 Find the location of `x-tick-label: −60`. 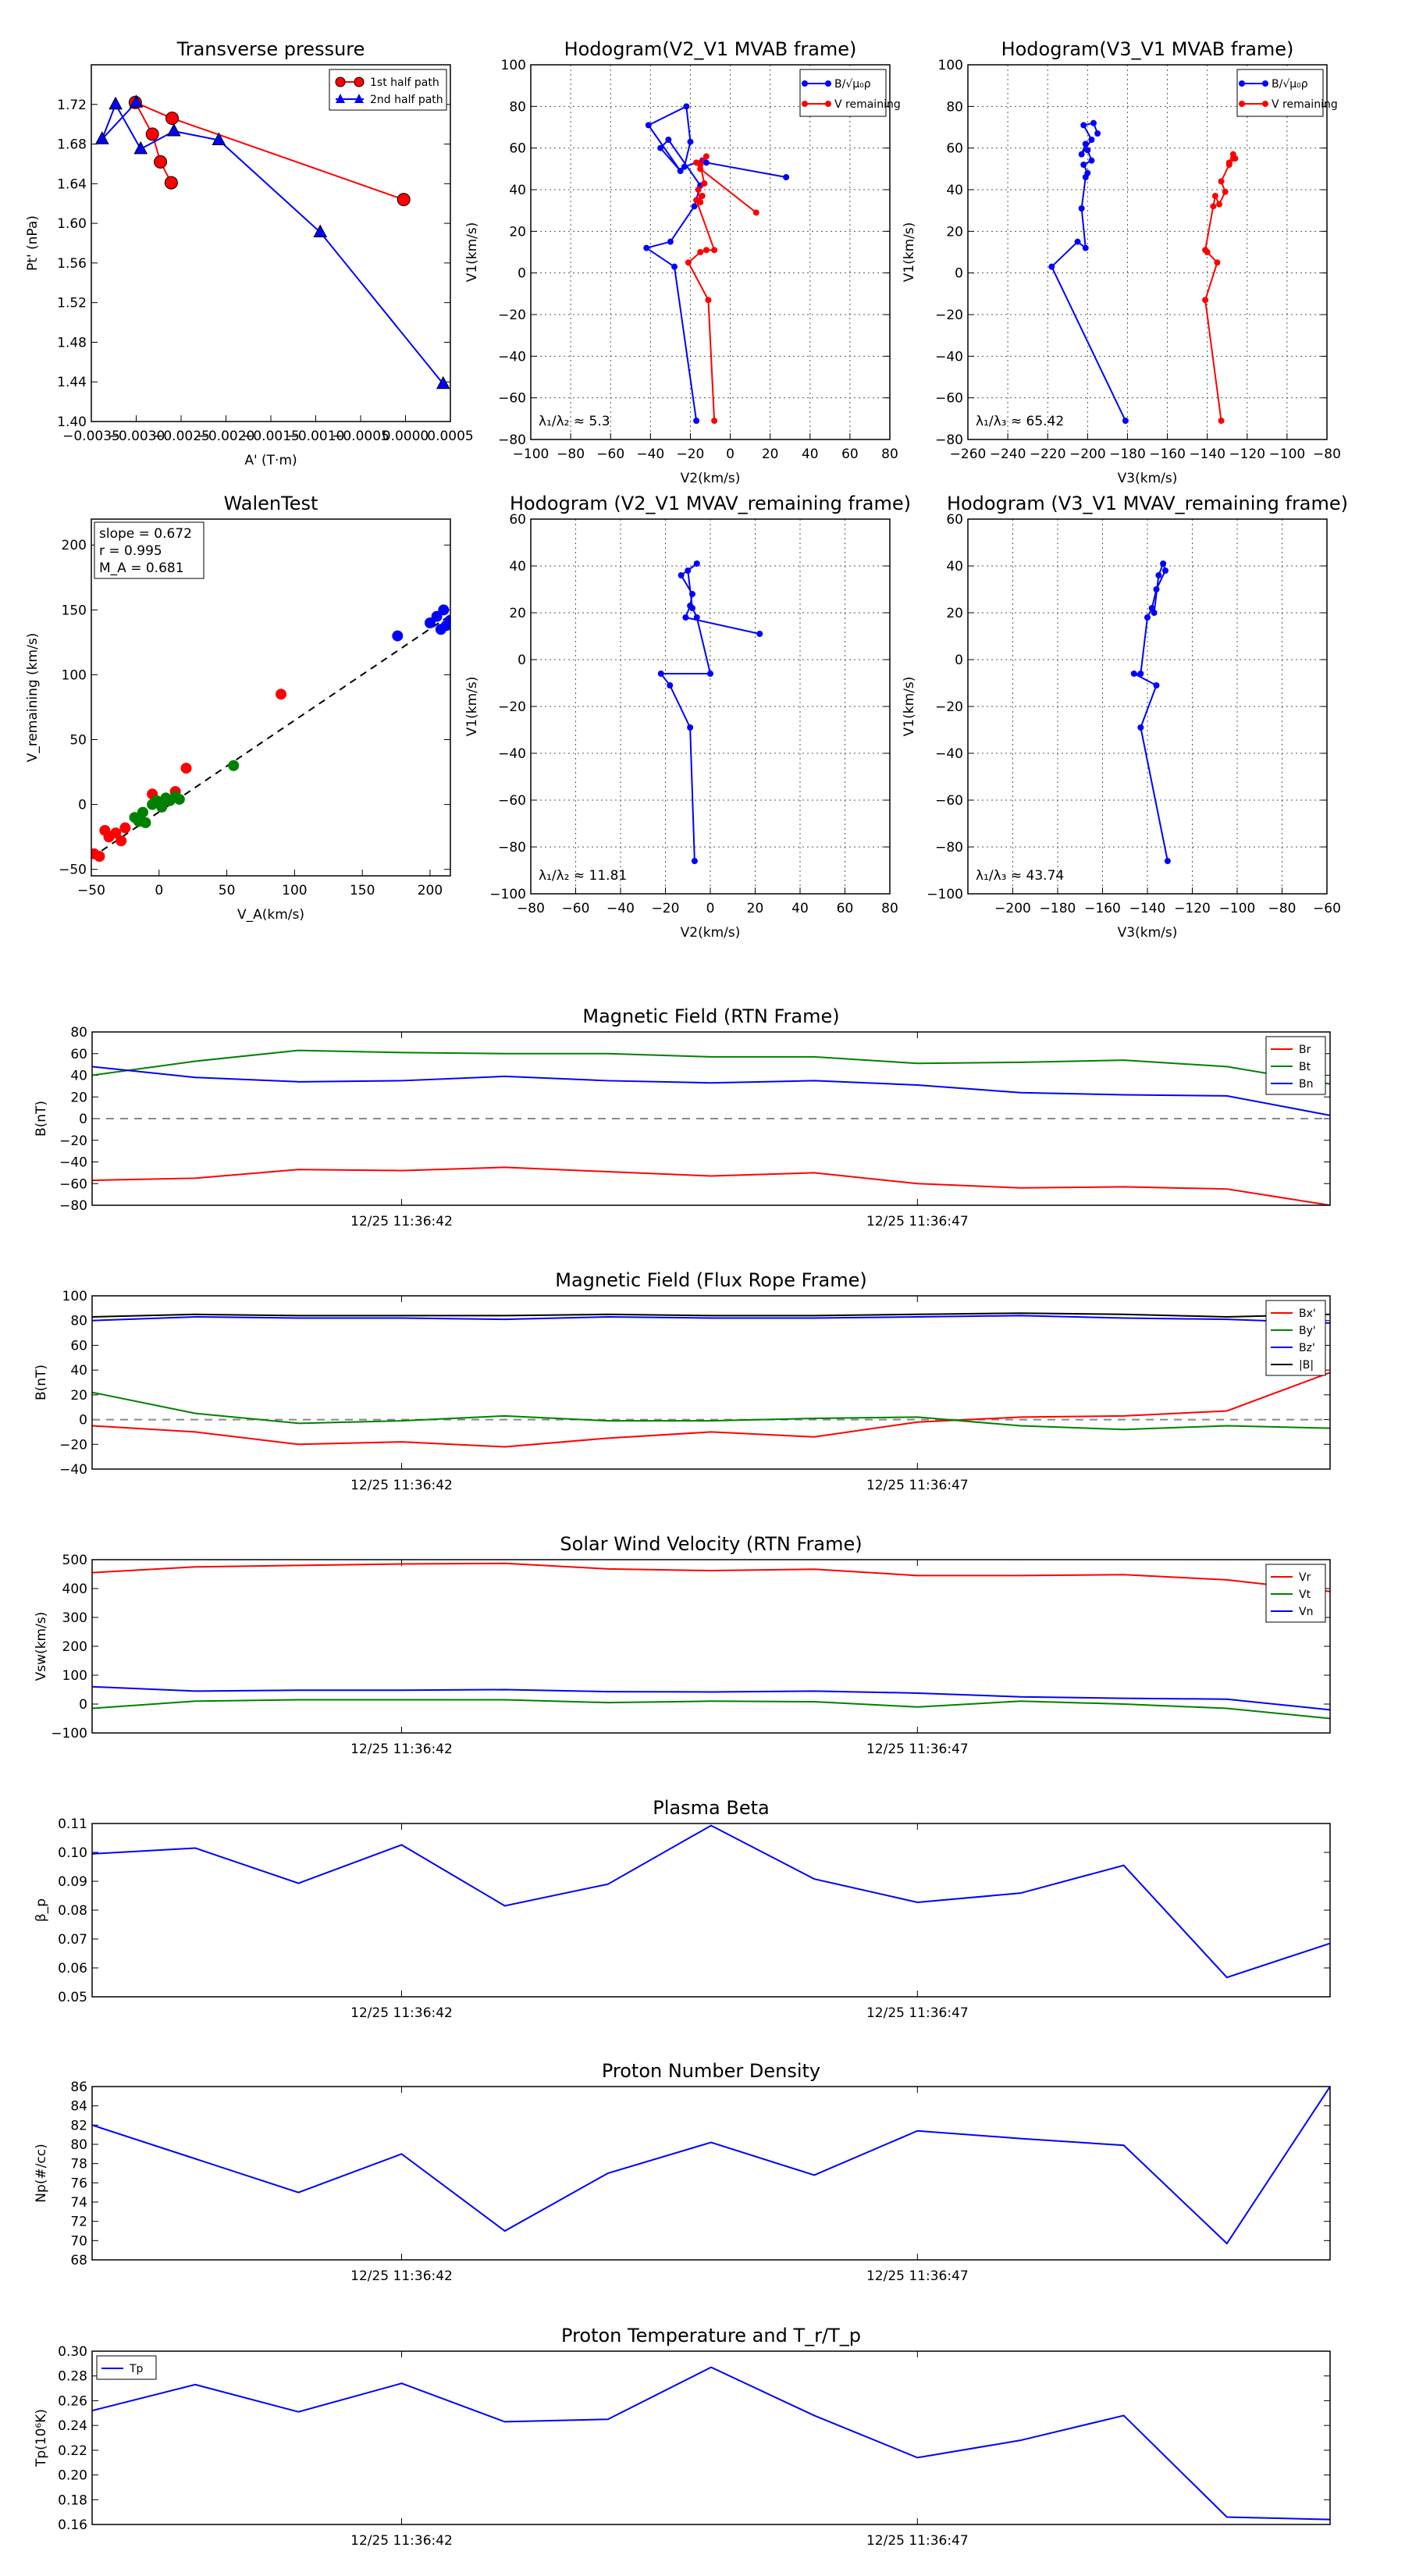

x-tick-label: −60 is located at coordinates (610, 454).